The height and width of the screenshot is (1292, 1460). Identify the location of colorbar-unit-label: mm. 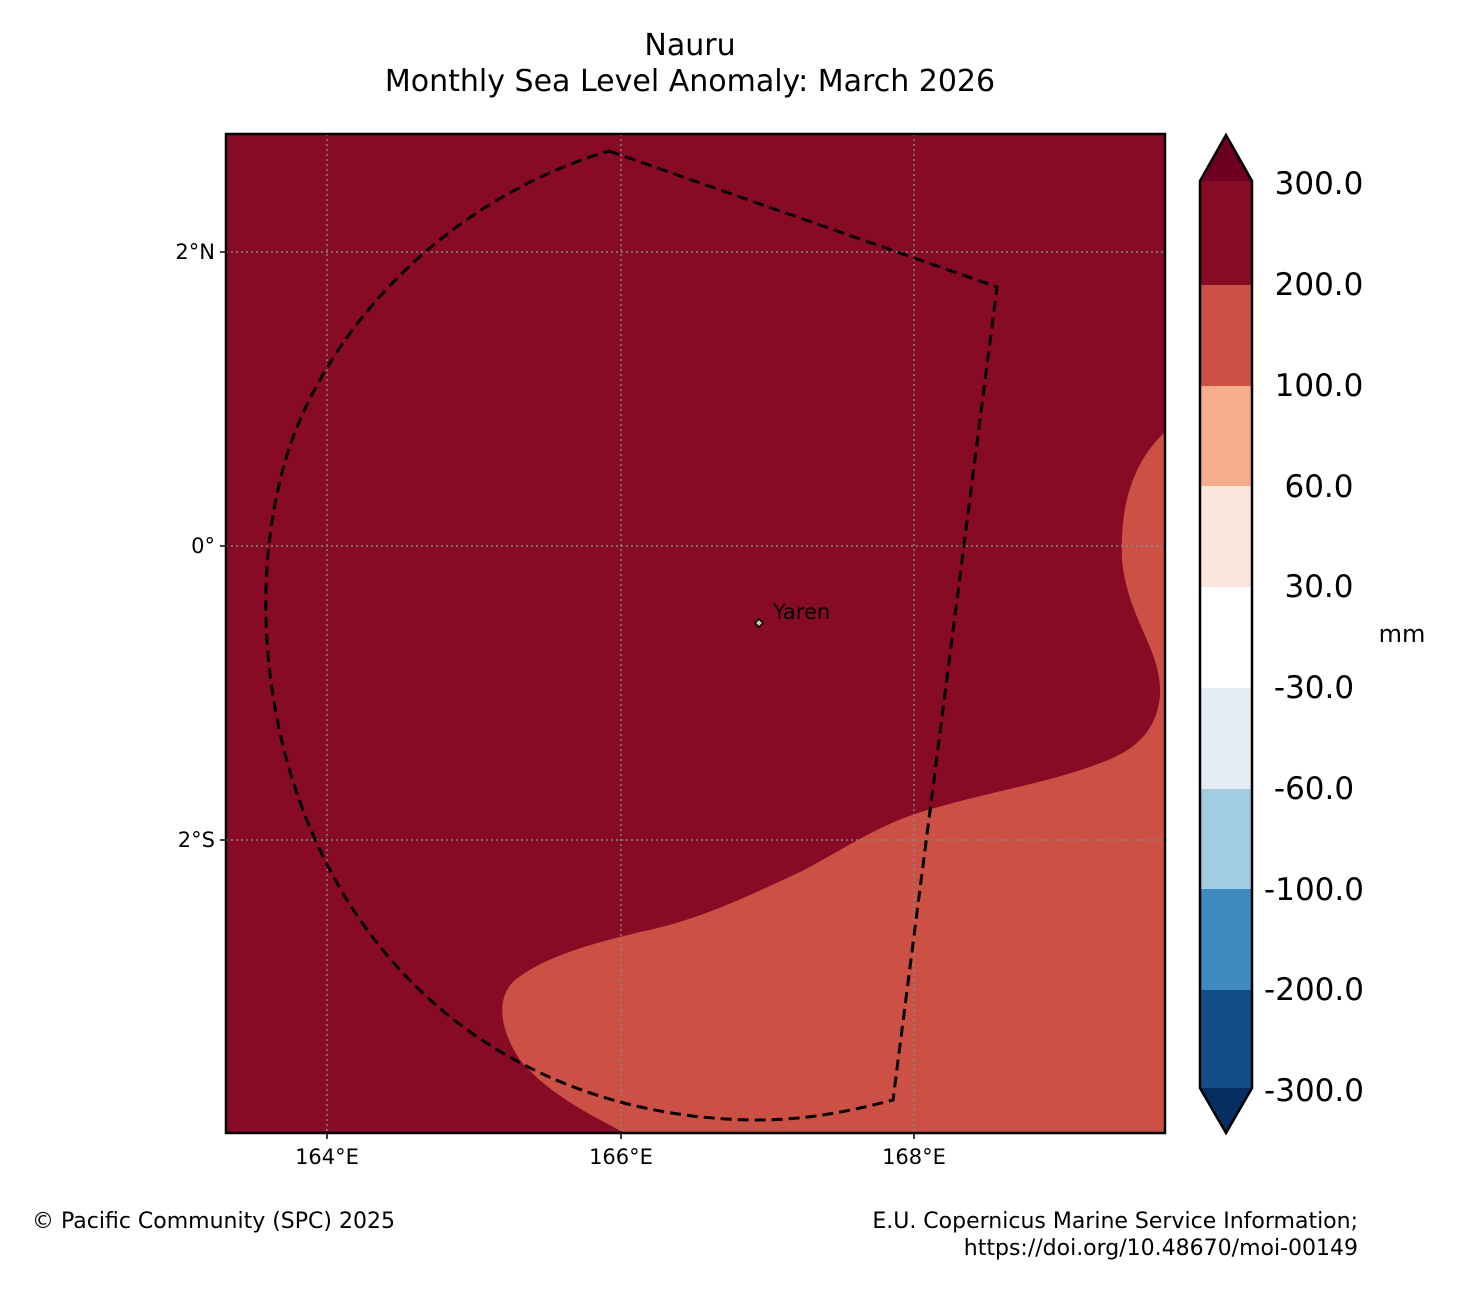
(1402, 634).